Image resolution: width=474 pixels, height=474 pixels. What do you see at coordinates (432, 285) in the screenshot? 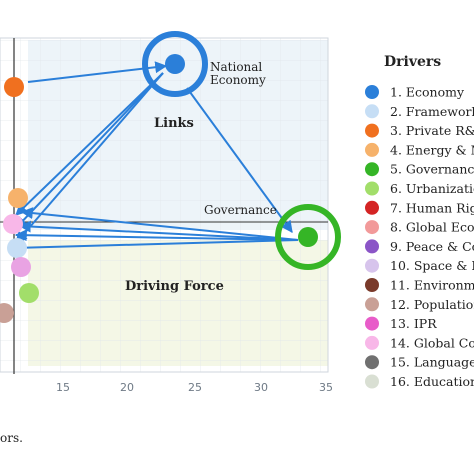
I see `legend-entry-label: 11. Environme` at bounding box center [432, 285].